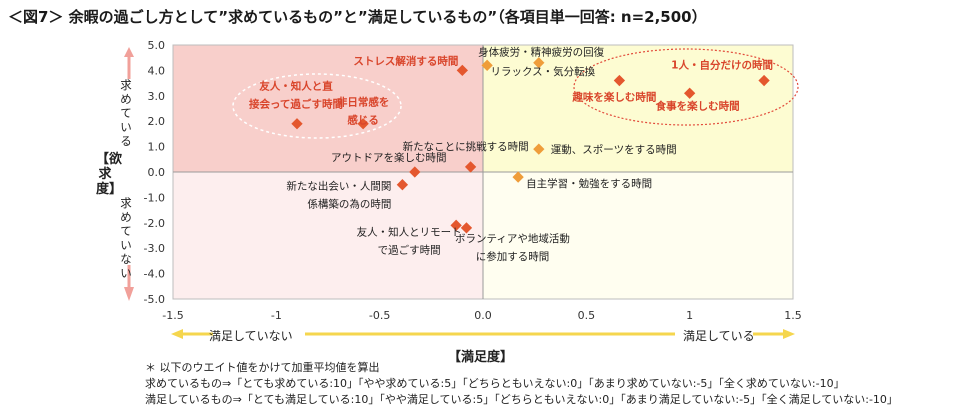 This screenshot has height=420, width=960. I want to click on point-label: 運動、スポーツをする時間, so click(614, 149).